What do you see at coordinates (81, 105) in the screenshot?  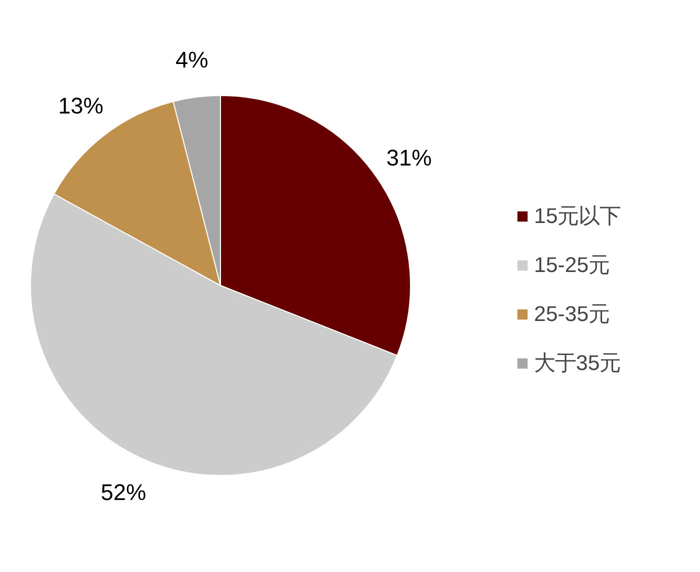 I see `data-label: 13%` at bounding box center [81, 105].